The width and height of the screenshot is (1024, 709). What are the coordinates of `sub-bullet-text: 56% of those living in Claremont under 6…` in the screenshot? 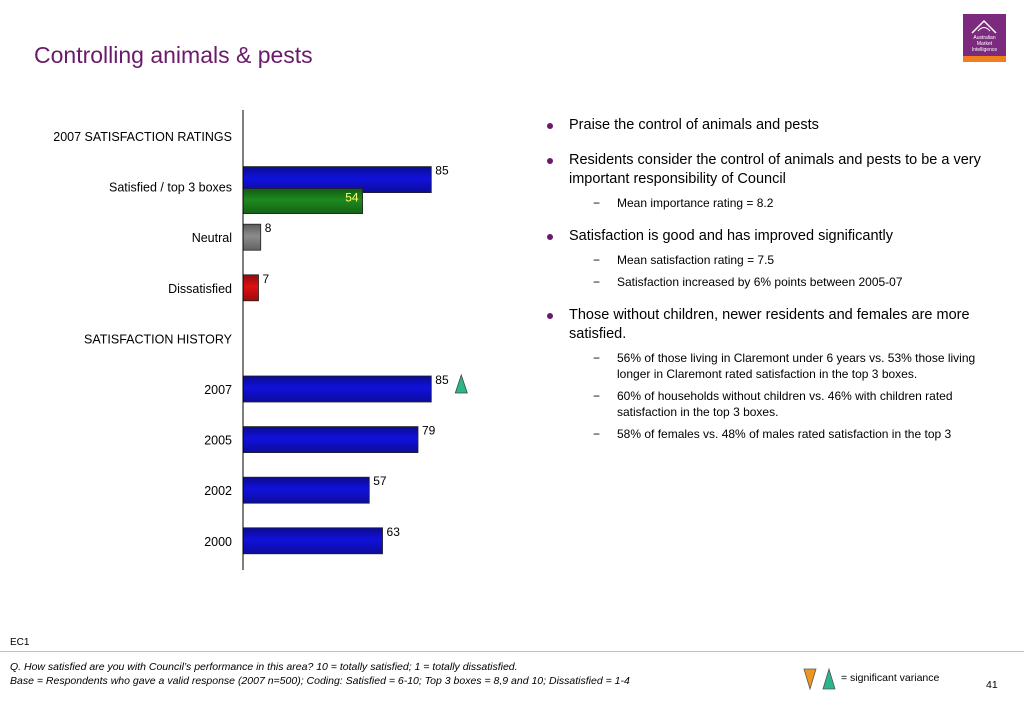 It's located at (796, 366).